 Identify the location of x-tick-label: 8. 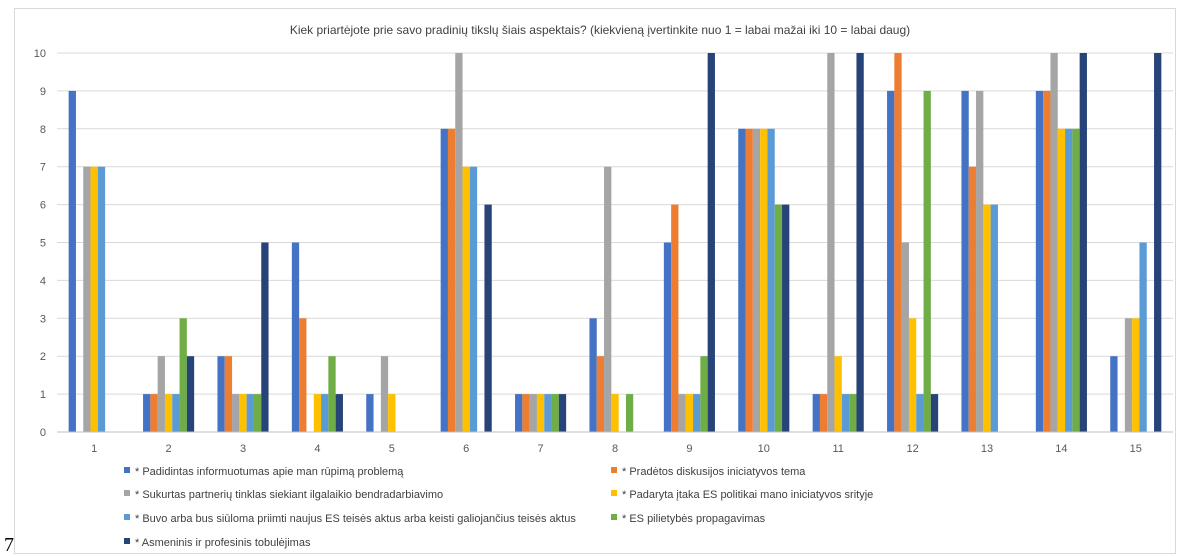
(615, 449).